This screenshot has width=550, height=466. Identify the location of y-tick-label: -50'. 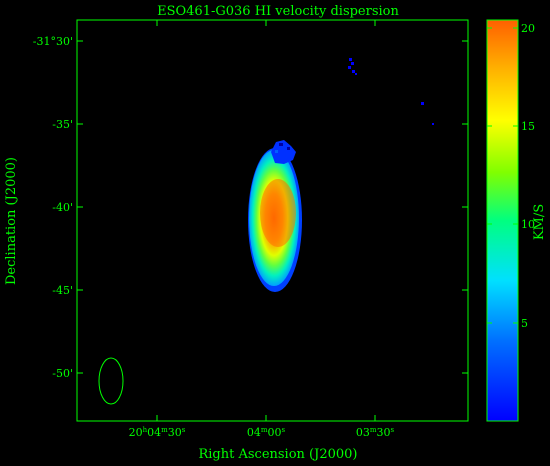
(62, 373).